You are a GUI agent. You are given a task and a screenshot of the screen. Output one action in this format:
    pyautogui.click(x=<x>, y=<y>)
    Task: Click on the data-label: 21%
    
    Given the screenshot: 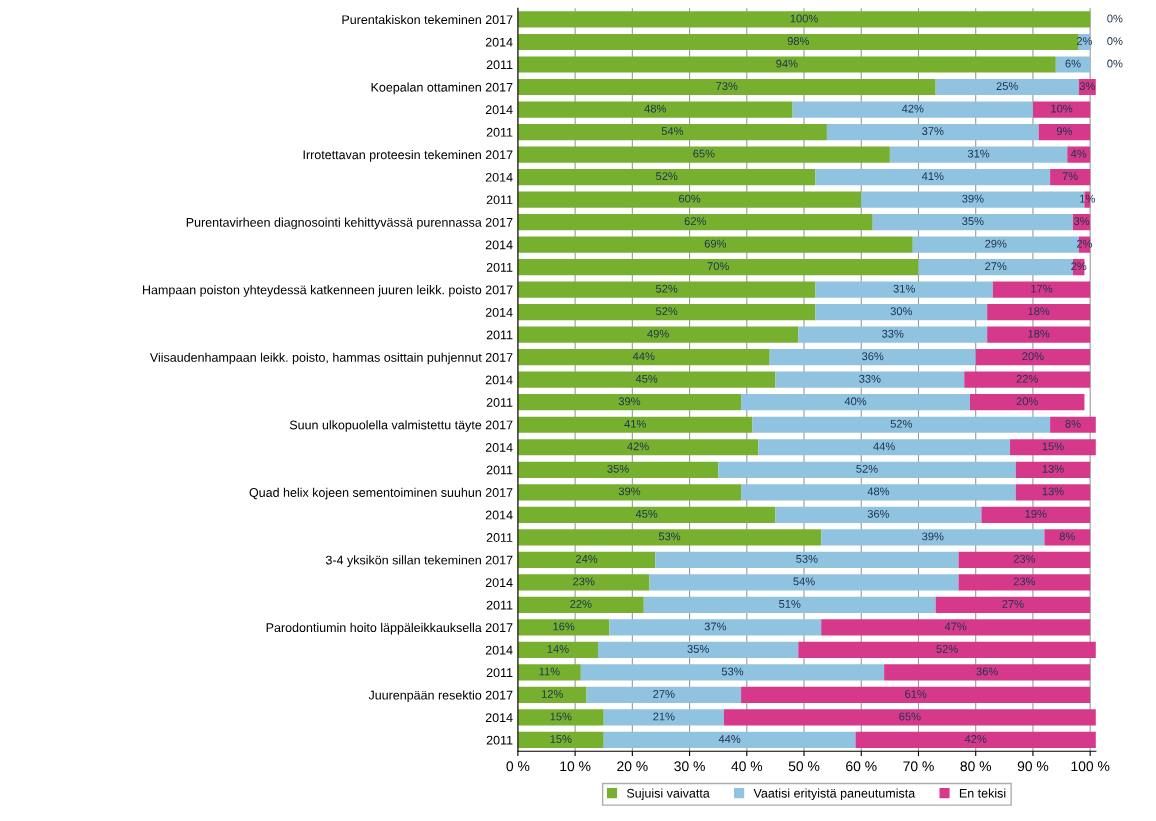 What is the action you would take?
    pyautogui.click(x=664, y=716)
    